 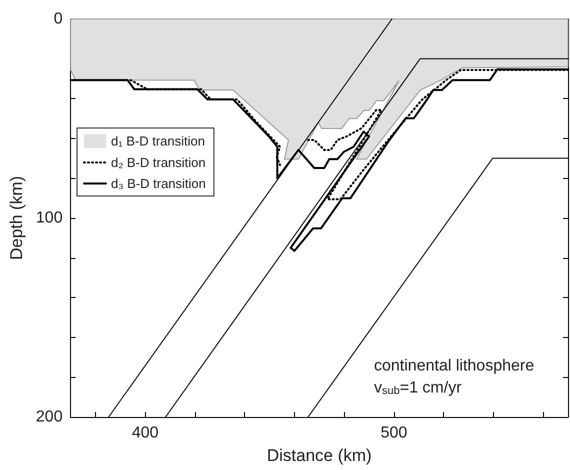 What do you see at coordinates (418, 388) in the screenshot?
I see `annotation: vsub=1 cm/yr` at bounding box center [418, 388].